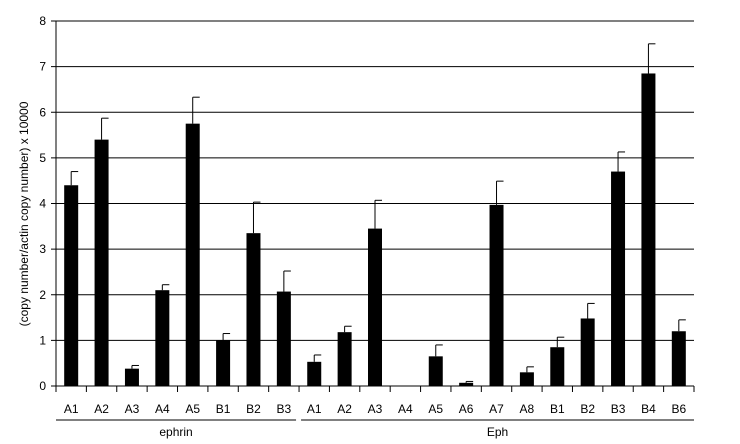  What do you see at coordinates (497, 432) in the screenshot?
I see `group-label: Eph` at bounding box center [497, 432].